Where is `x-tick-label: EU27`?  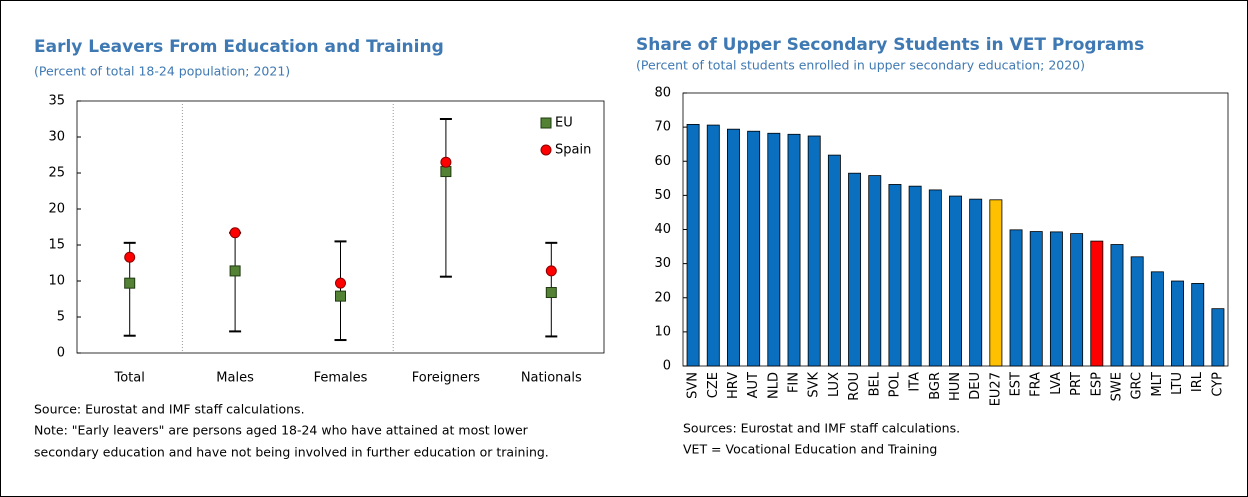 x-tick-label: EU27 is located at coordinates (995, 389).